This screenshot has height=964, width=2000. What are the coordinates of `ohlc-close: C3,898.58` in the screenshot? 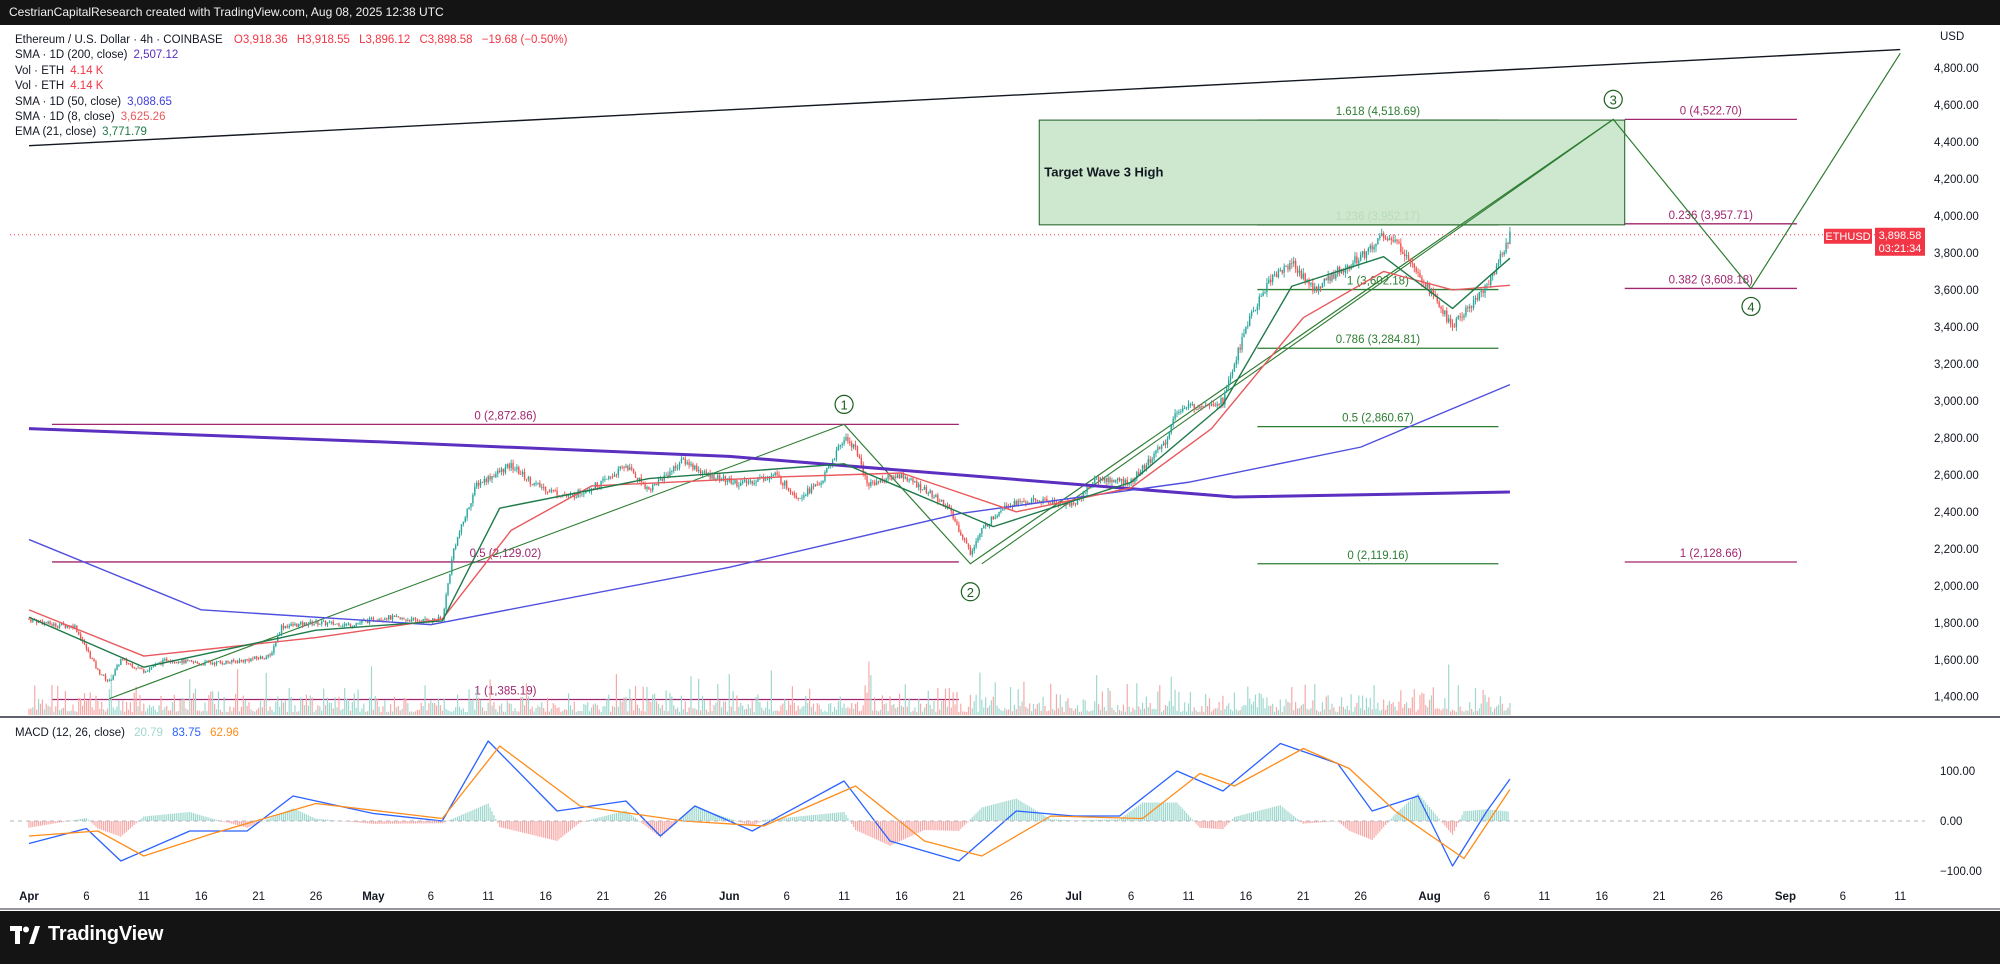 It's located at (446, 40).